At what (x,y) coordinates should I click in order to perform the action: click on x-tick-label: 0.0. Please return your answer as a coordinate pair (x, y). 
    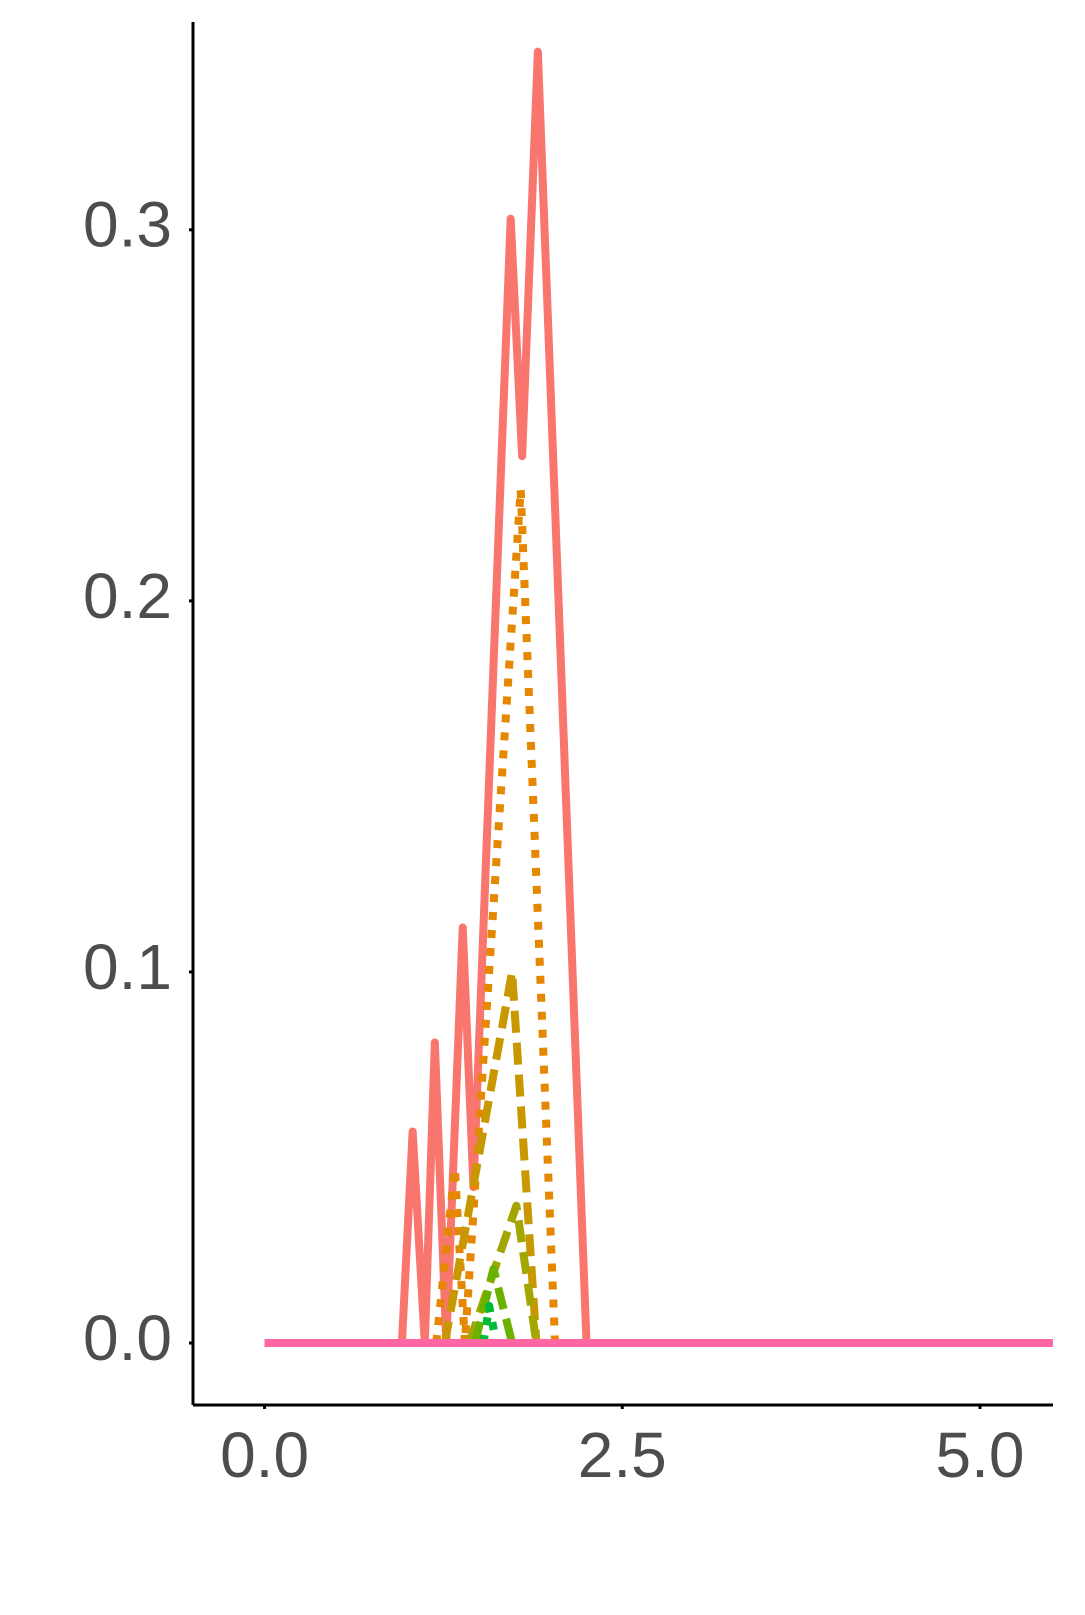
    Looking at the image, I should click on (264, 1455).